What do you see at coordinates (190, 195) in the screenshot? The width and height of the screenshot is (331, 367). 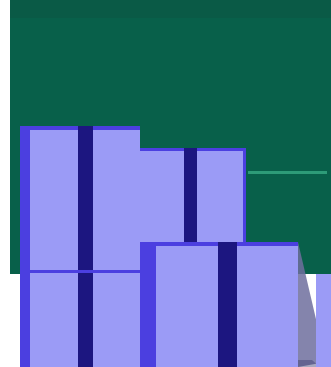 I see `upper-middle-block-stripe` at bounding box center [190, 195].